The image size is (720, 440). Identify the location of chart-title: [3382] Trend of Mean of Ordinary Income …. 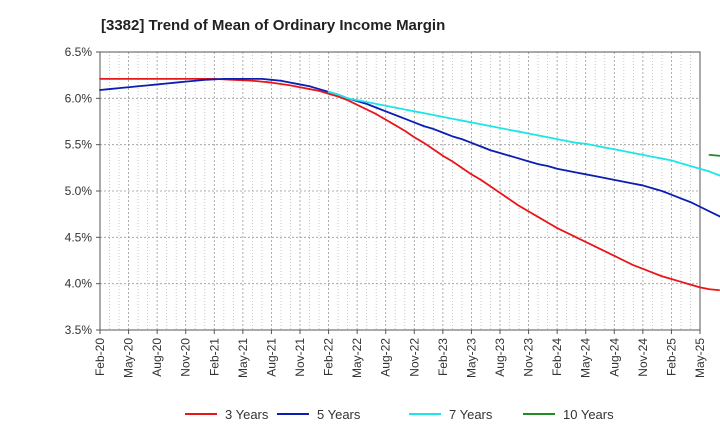
(273, 25).